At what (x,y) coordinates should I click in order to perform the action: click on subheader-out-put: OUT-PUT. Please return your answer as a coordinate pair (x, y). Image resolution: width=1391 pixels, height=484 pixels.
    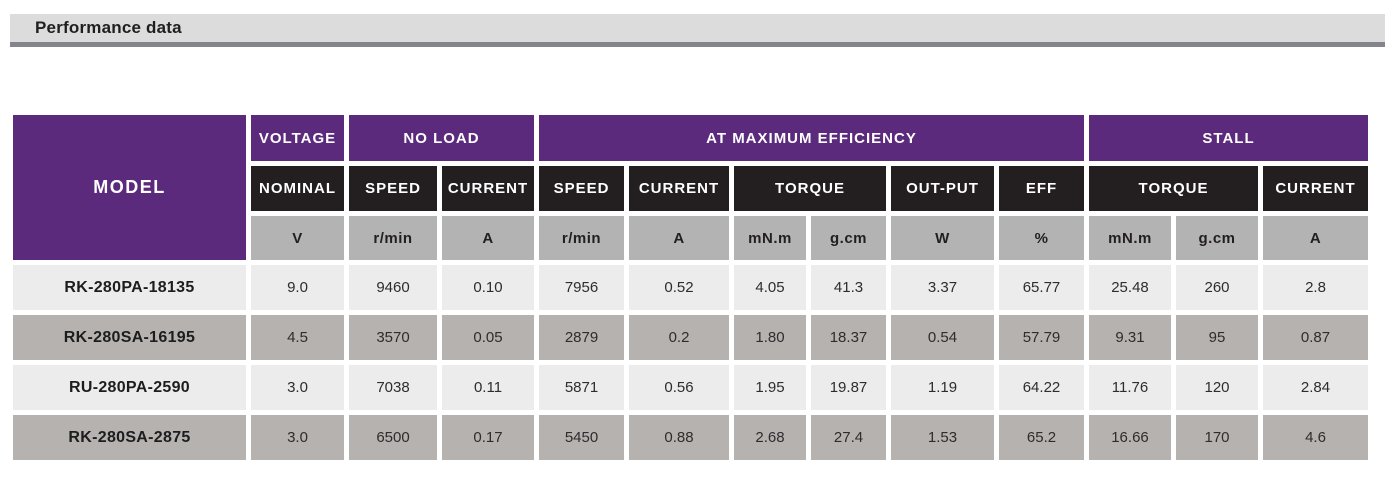
    Looking at the image, I should click on (942, 188).